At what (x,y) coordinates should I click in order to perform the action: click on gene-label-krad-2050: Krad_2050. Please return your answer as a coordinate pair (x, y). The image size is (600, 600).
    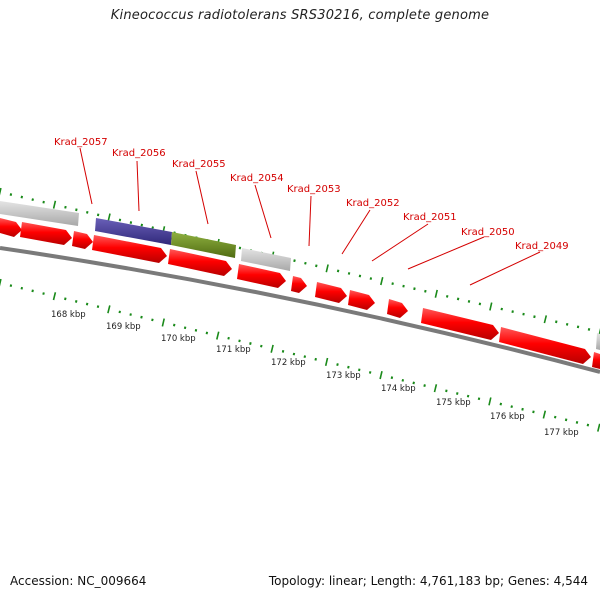
    Looking at the image, I should click on (461, 248).